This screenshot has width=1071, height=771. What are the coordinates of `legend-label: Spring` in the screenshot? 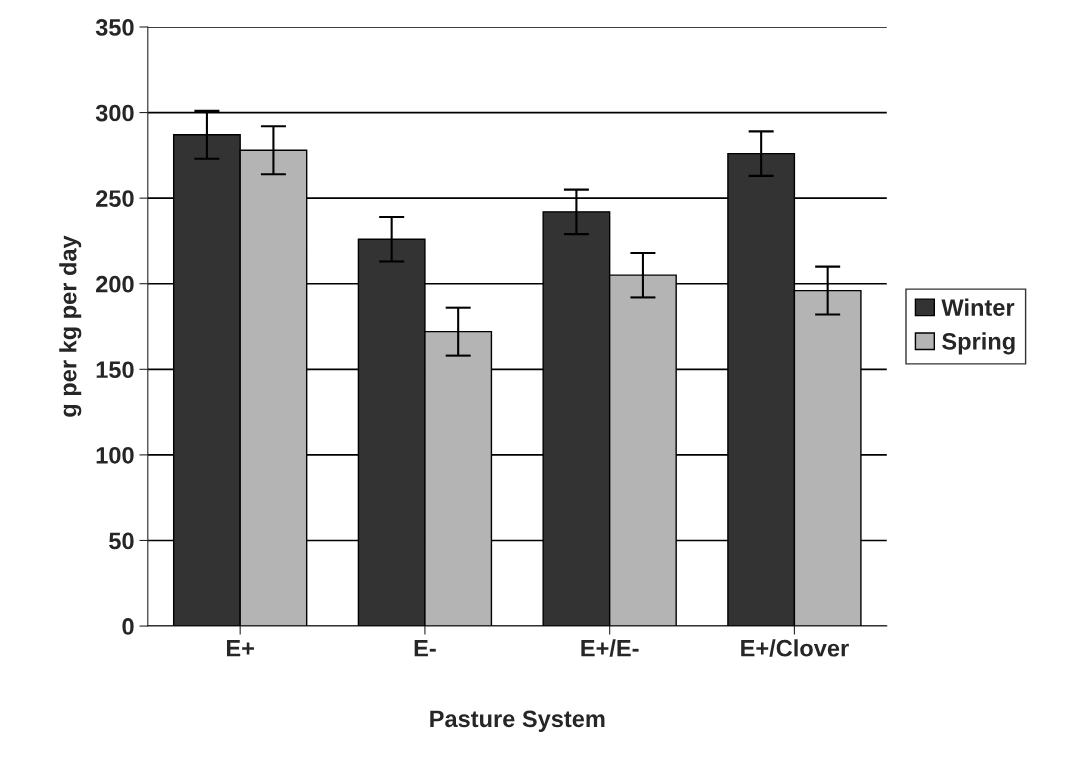 It's located at (978, 343).